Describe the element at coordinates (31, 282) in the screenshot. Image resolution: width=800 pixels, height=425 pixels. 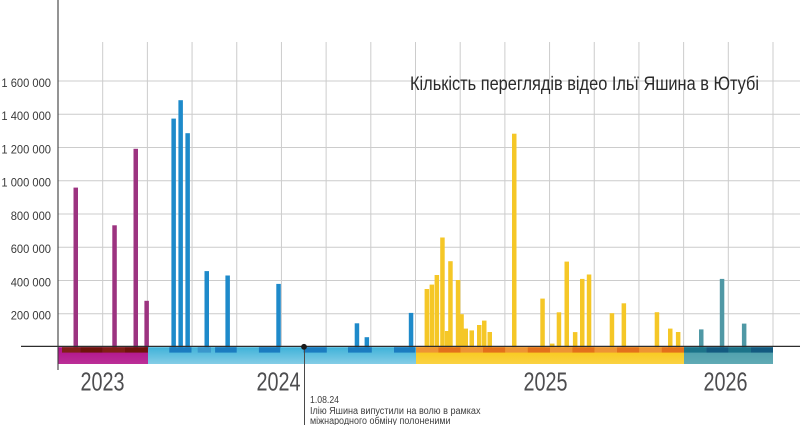
I see `svg-text: 400 000` at that location.